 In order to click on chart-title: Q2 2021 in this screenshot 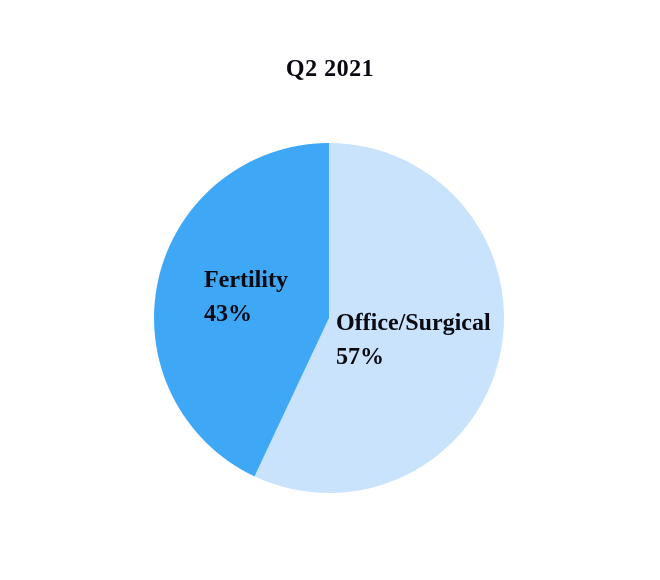, I will do `click(330, 69)`.